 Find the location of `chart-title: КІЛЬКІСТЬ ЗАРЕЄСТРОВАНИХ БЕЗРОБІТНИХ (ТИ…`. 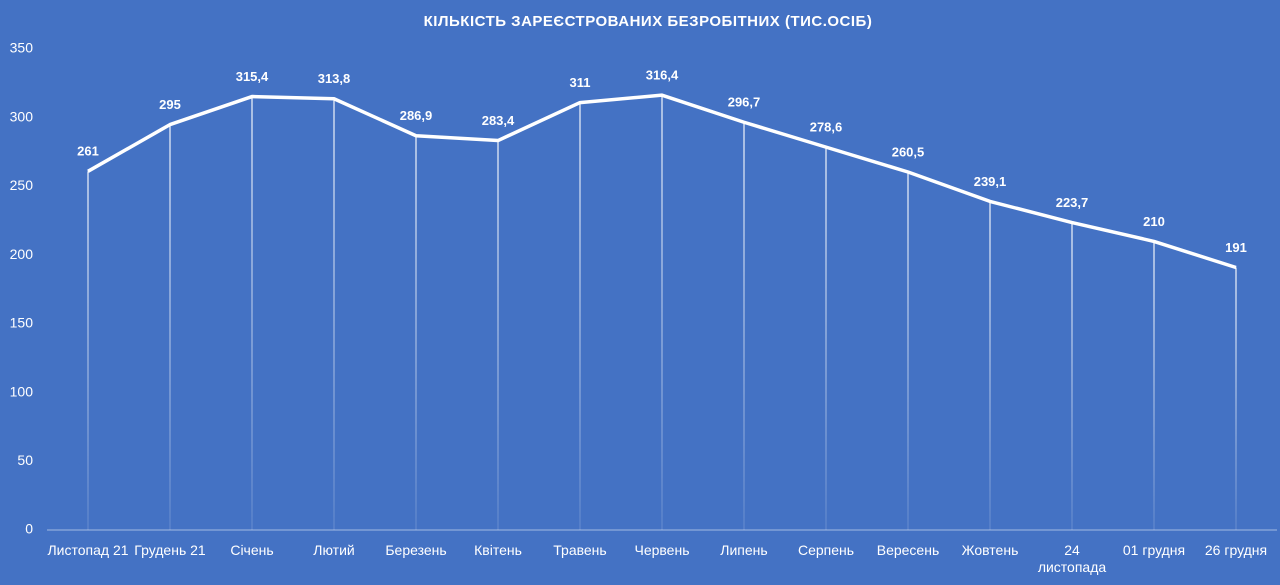

chart-title: КІЛЬКІСТЬ ЗАРЕЄСТРОВАНИХ БЕЗРОБІТНИХ (ТИ… is located at coordinates (648, 21).